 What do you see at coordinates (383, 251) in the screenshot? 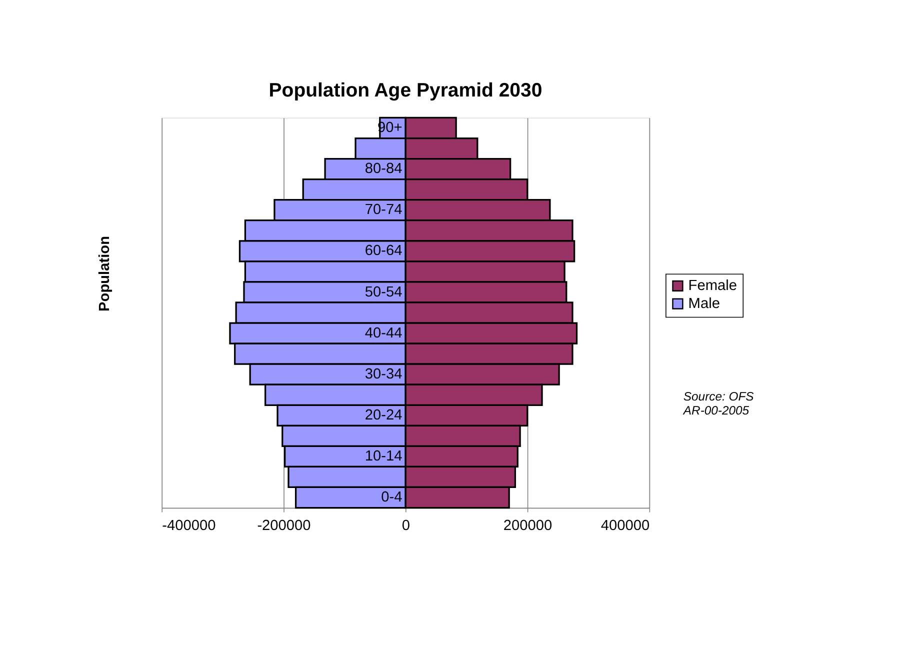
I see `y-tick-label: 60-64` at bounding box center [383, 251].